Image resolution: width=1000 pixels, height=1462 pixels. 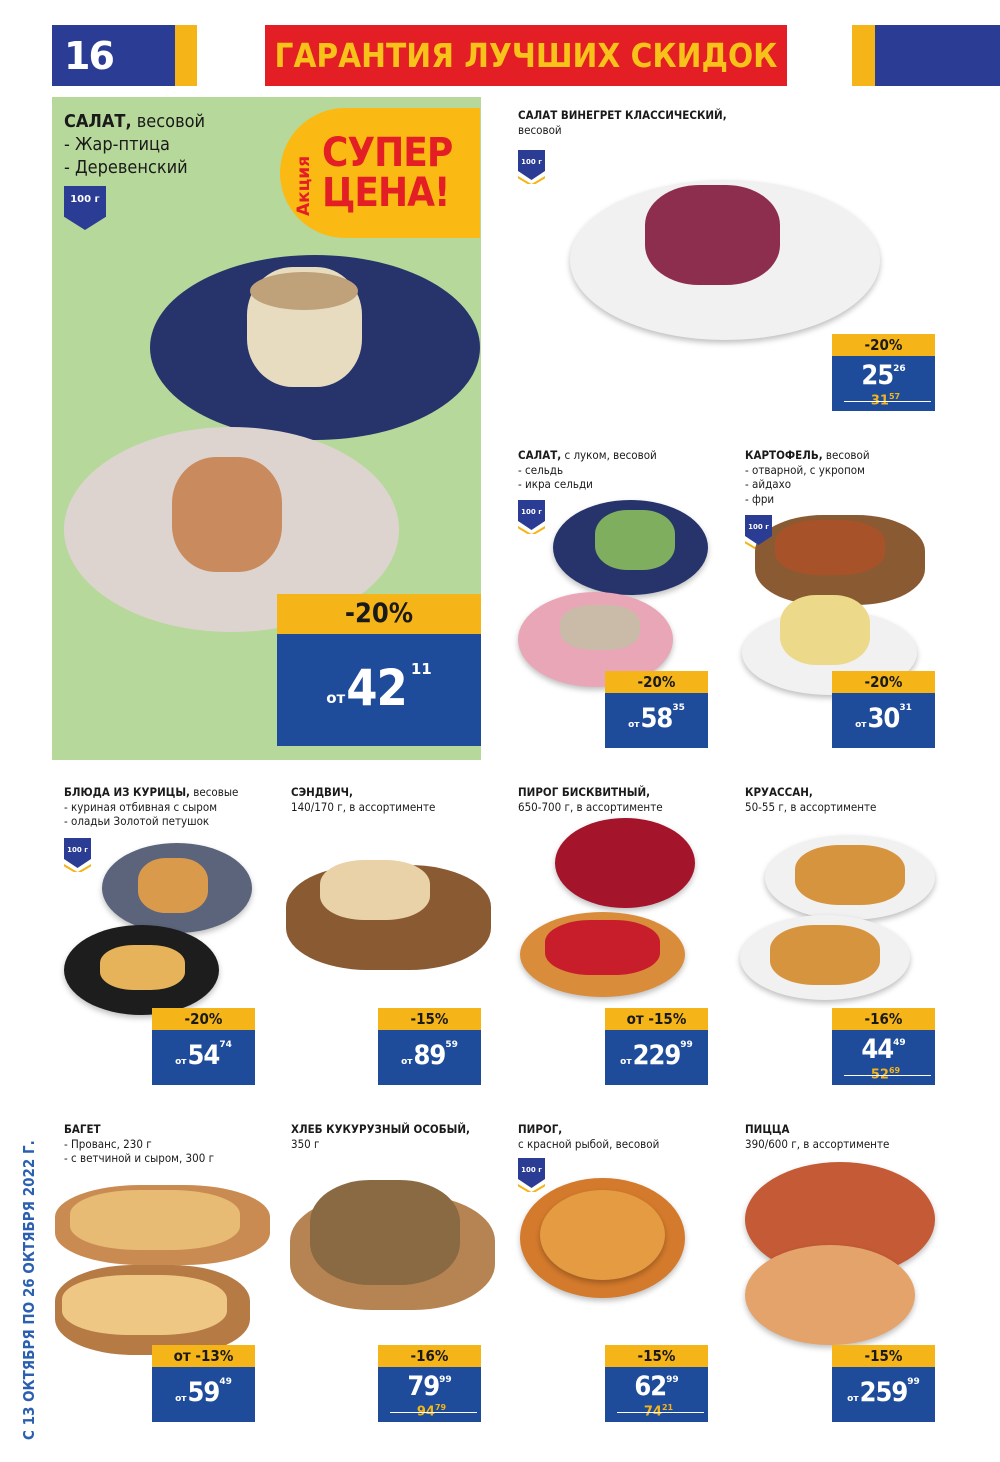 What do you see at coordinates (98, 121) in the screenshot?
I see `hero-title-bold: САЛАТ,` at bounding box center [98, 121].